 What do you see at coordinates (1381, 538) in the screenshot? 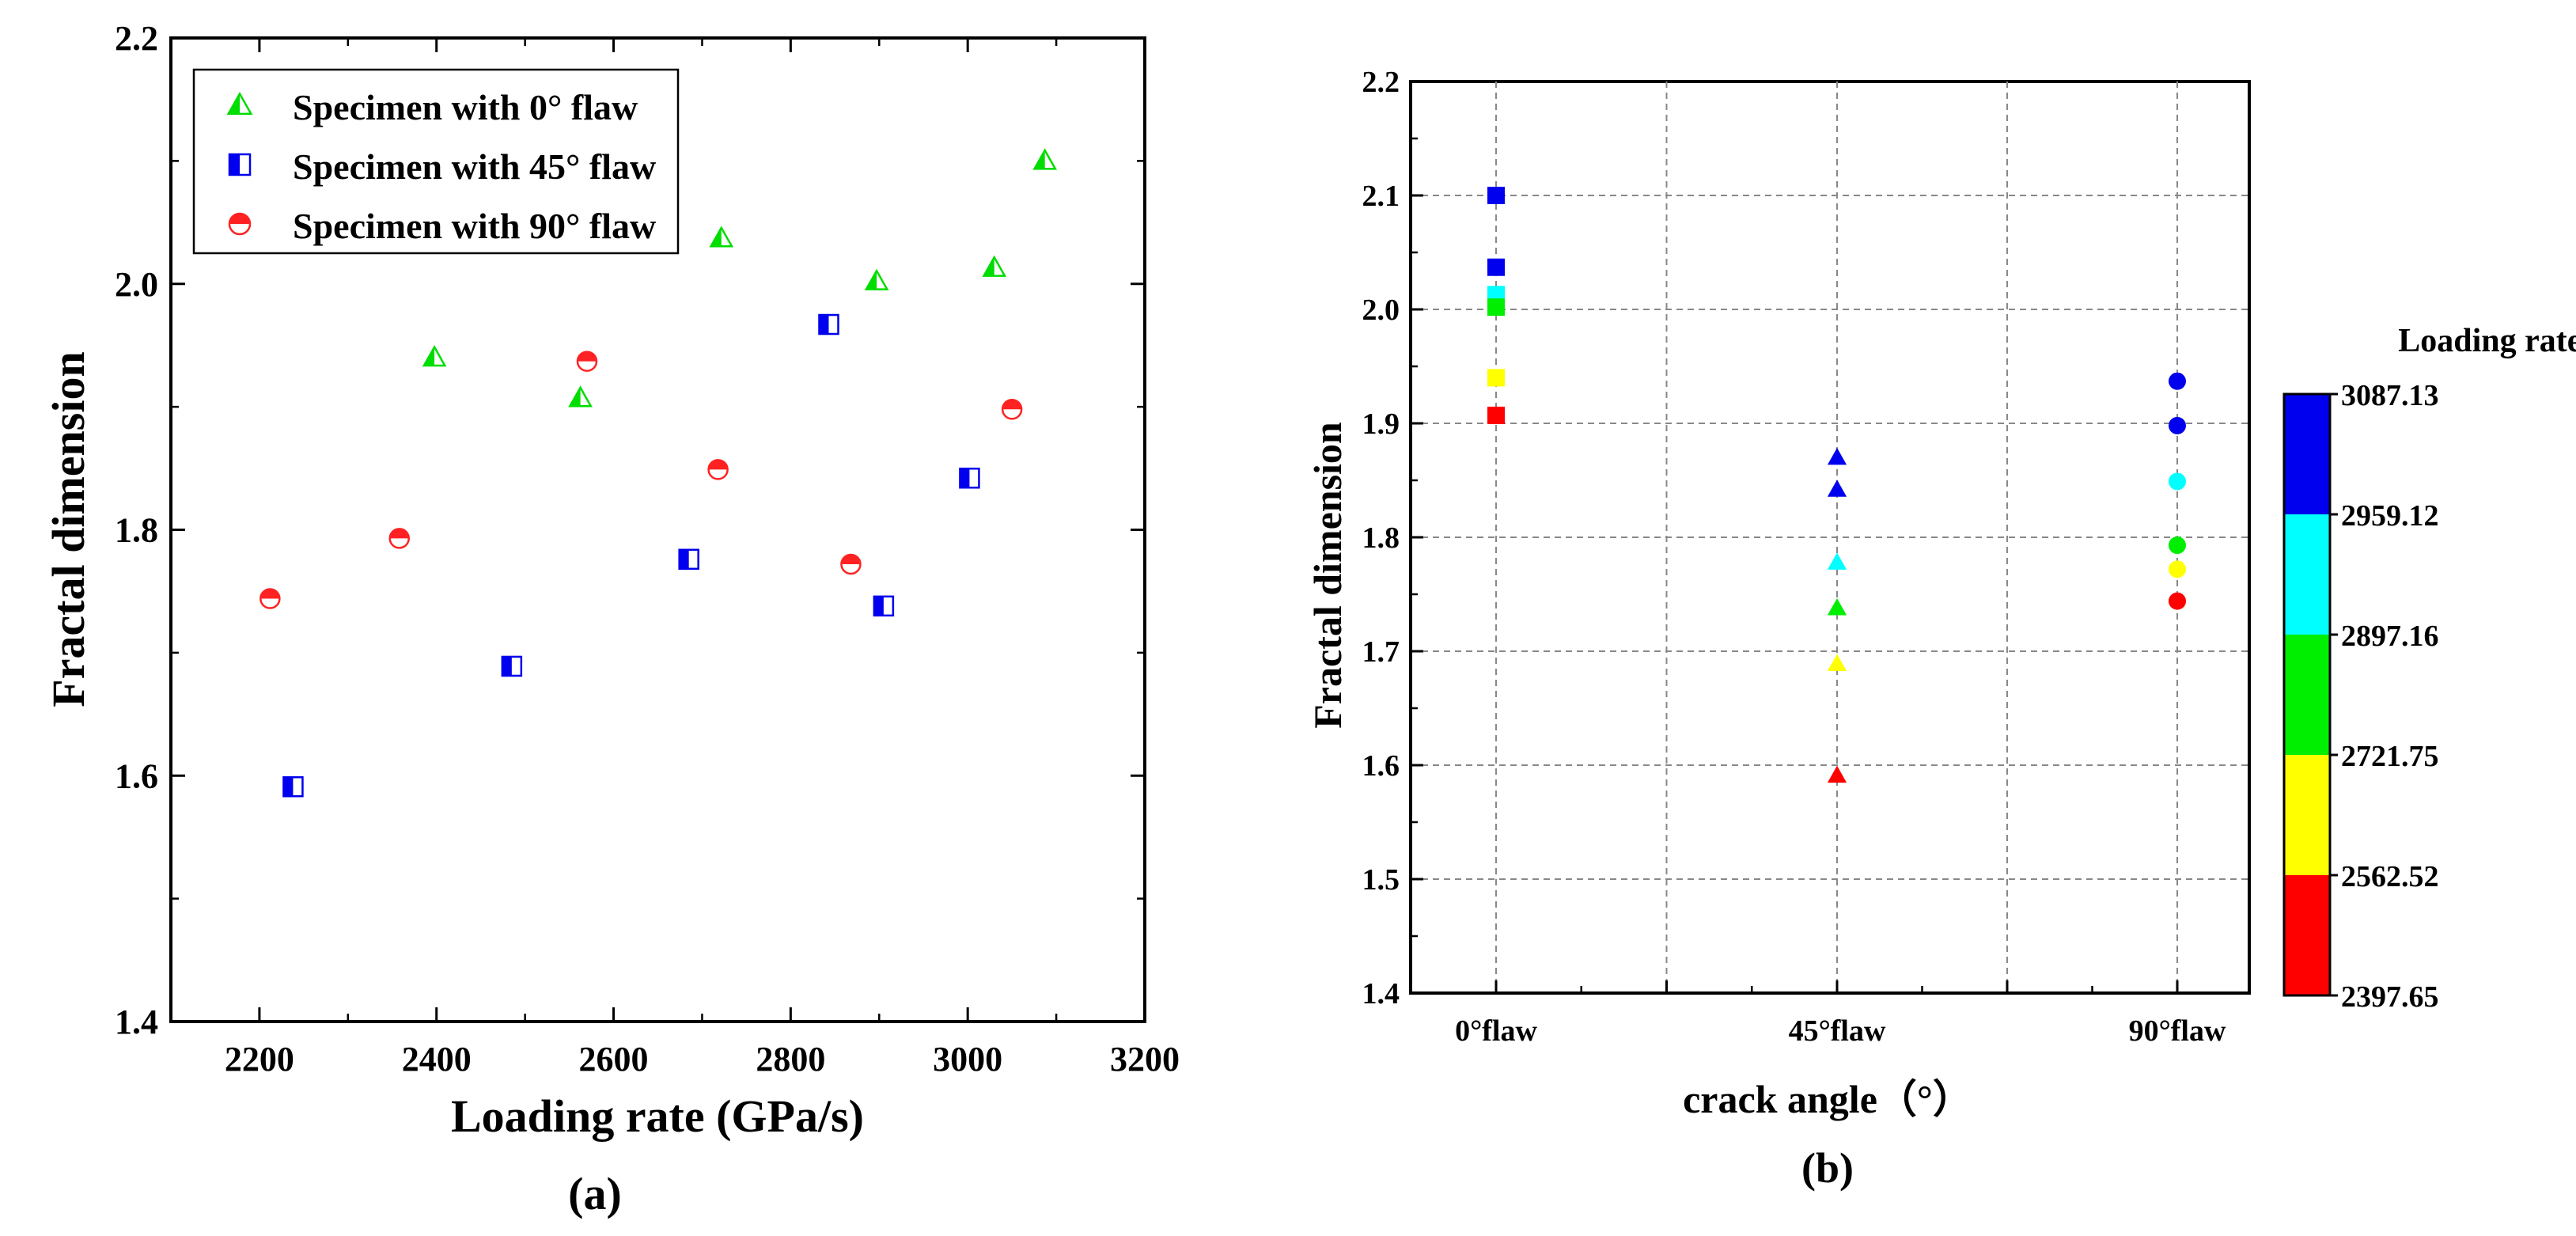
I see `panel-b-ytick-label: 1.8` at bounding box center [1381, 538].